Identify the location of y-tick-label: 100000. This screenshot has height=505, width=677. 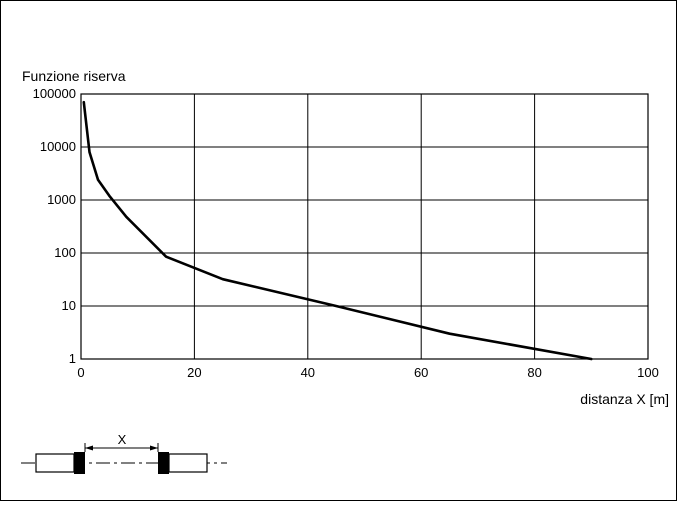
(54, 93).